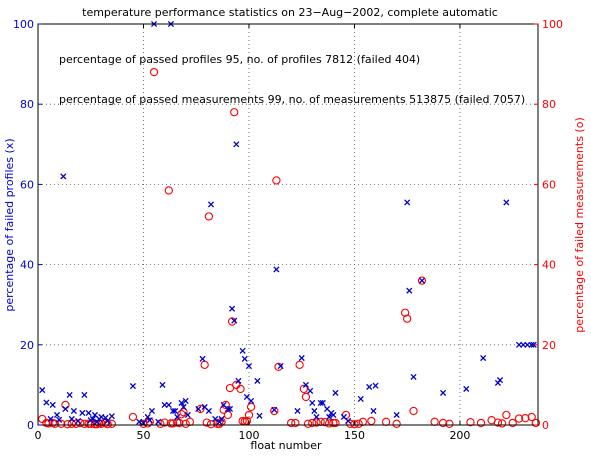 Image resolution: width=591 pixels, height=456 pixels. What do you see at coordinates (286, 445) in the screenshot?
I see `x-axis-label: float number` at bounding box center [286, 445].